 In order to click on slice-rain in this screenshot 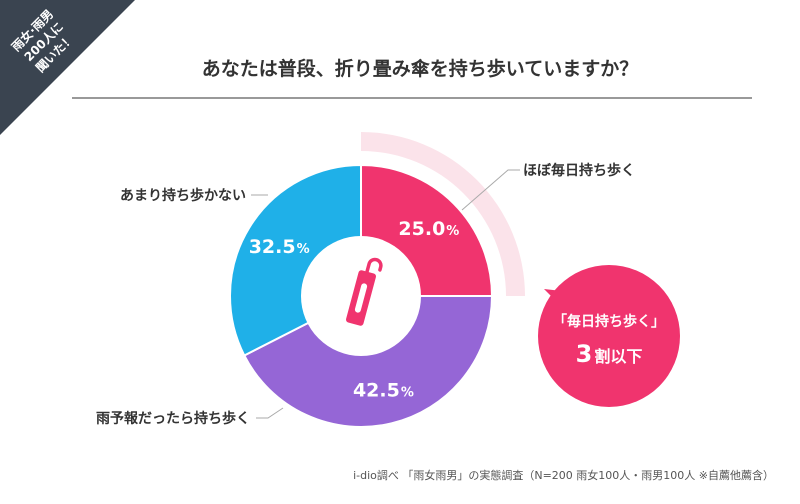, I will do `click(368, 361)`.